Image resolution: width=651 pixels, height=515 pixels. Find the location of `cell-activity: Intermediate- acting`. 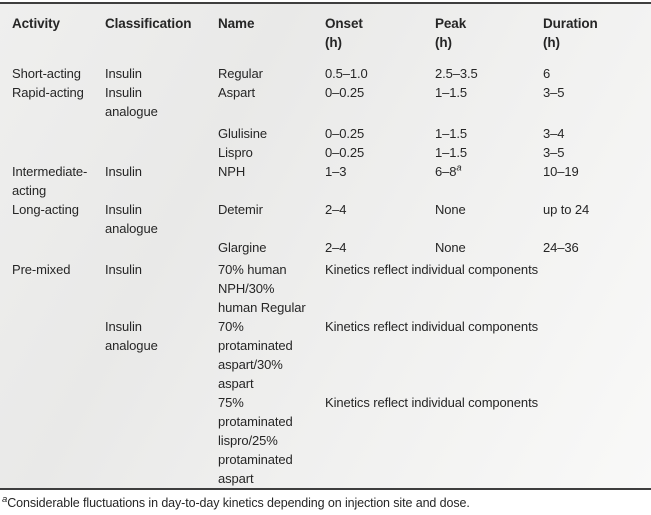

cell-activity: Intermediate- acting is located at coordinates (50, 181).